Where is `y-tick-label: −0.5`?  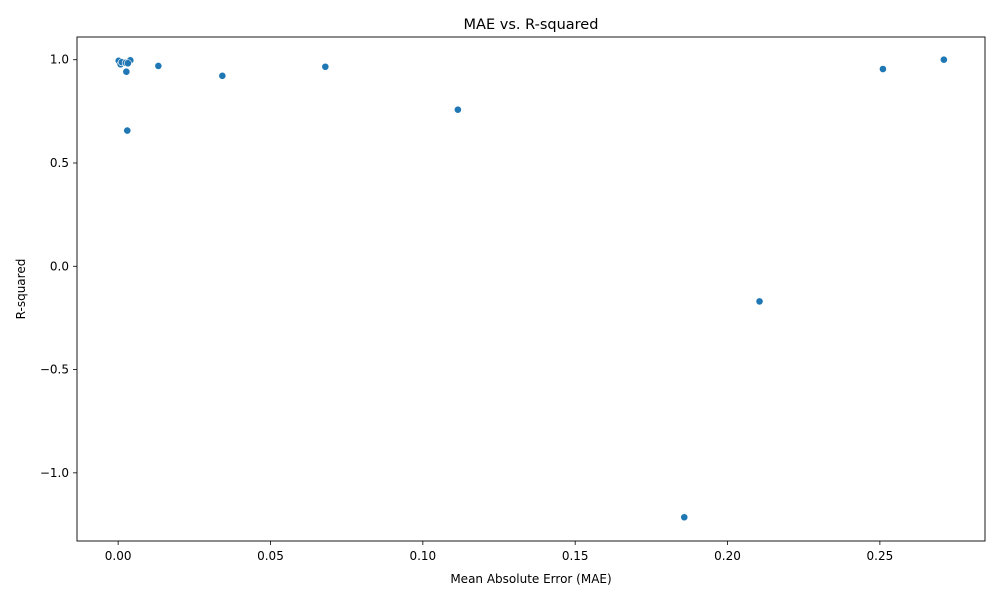 y-tick-label: −0.5 is located at coordinates (54, 370).